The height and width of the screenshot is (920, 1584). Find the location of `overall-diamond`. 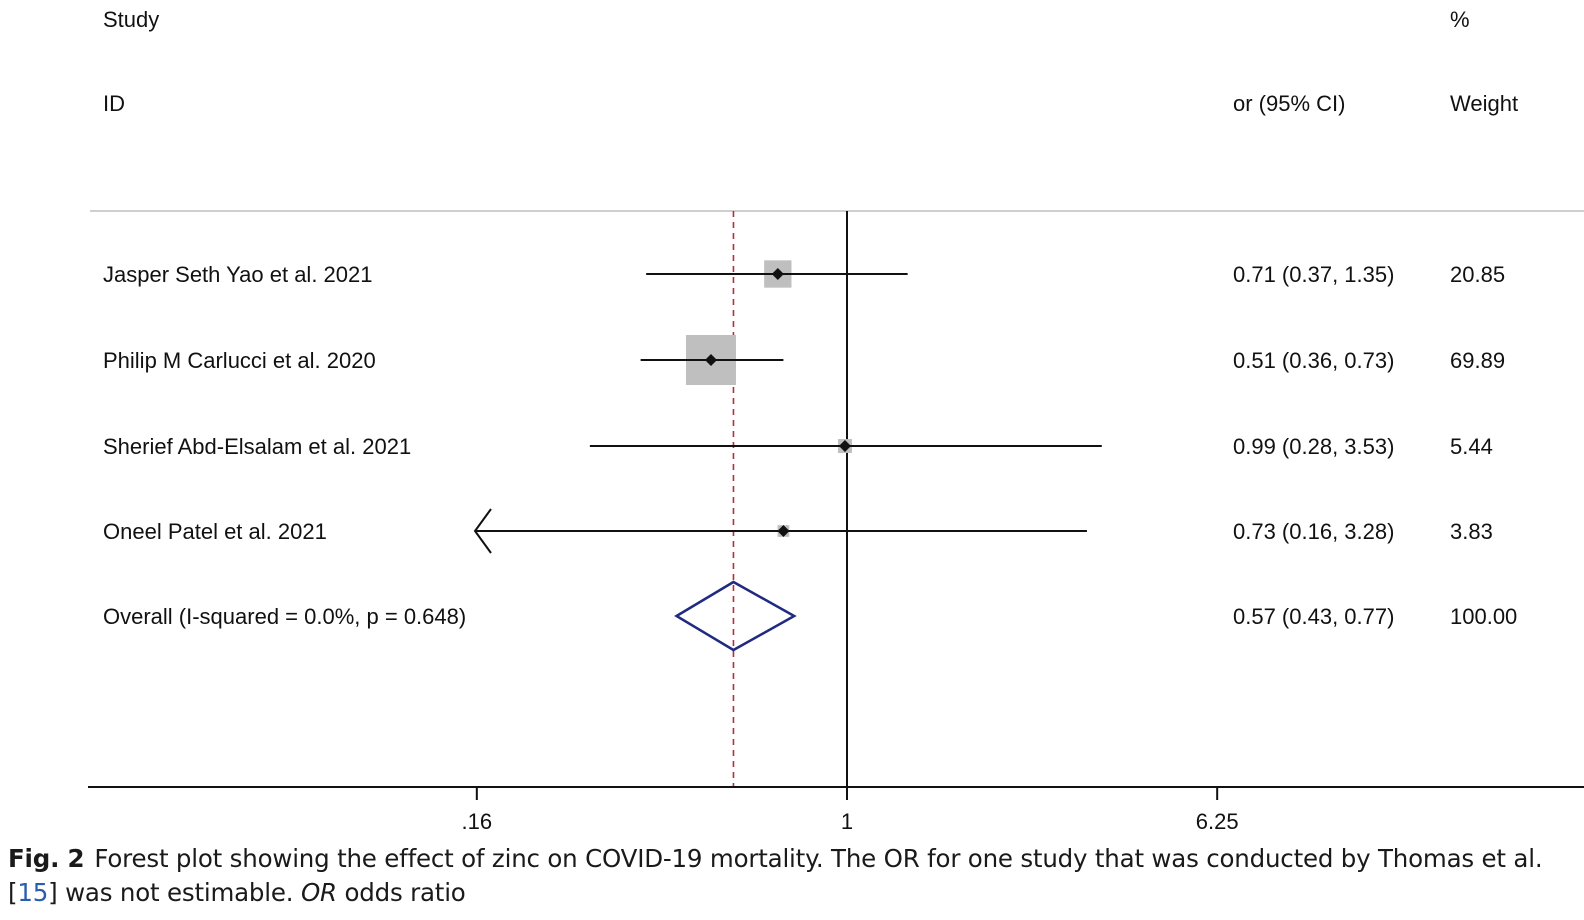

overall-diamond is located at coordinates (735, 616).